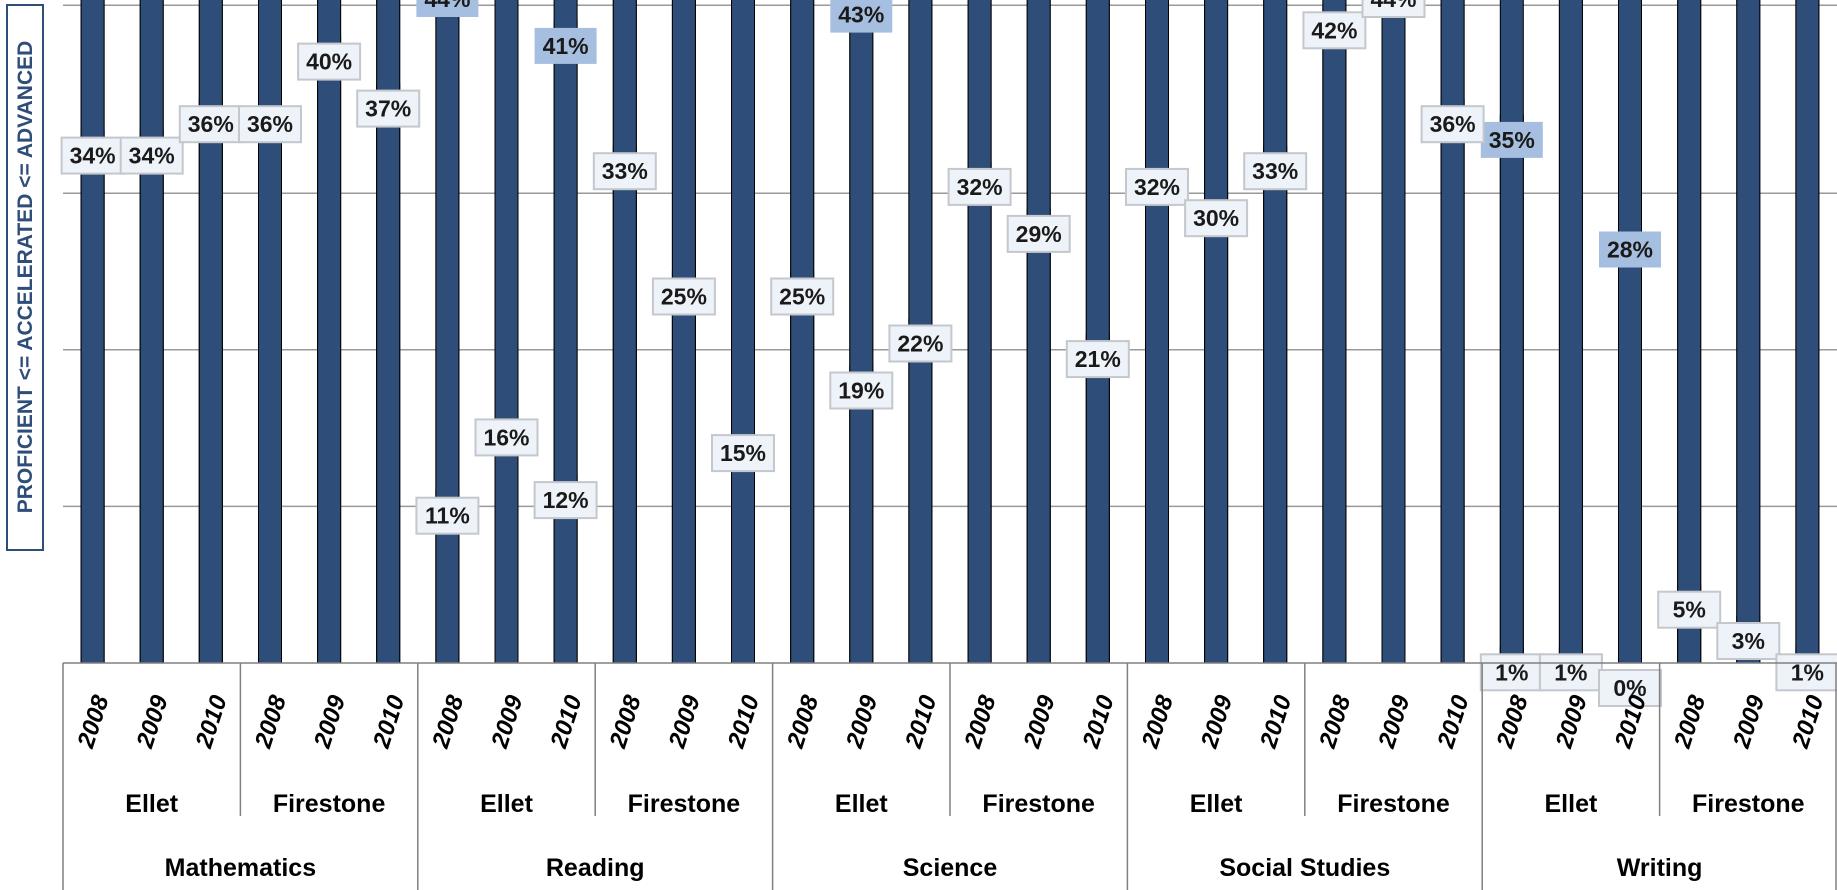 The width and height of the screenshot is (1837, 890). I want to click on data-label-advanced: 30%, so click(1216, 218).